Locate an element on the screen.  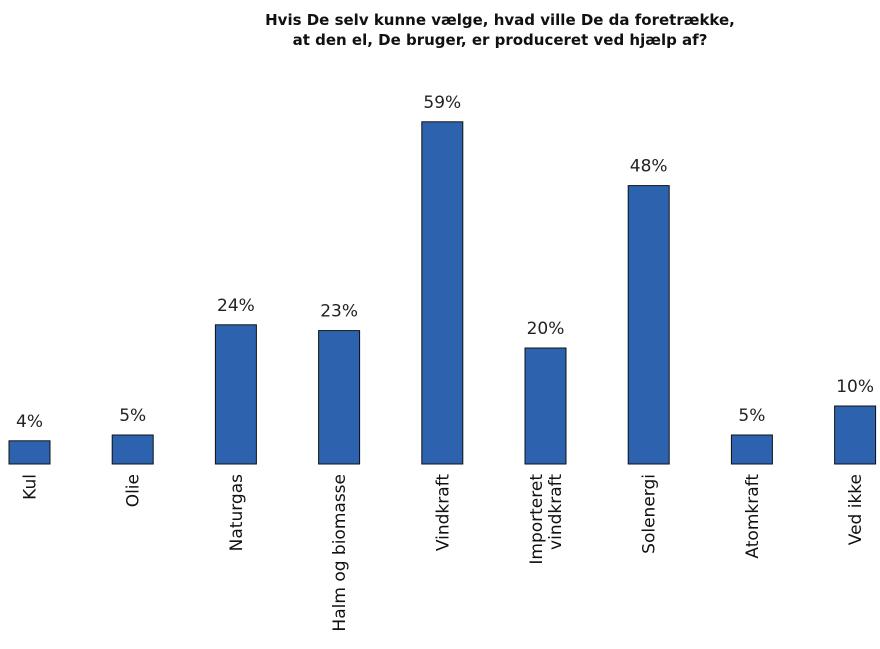
category-label-0-line-0: Kul is located at coordinates (31, 487).